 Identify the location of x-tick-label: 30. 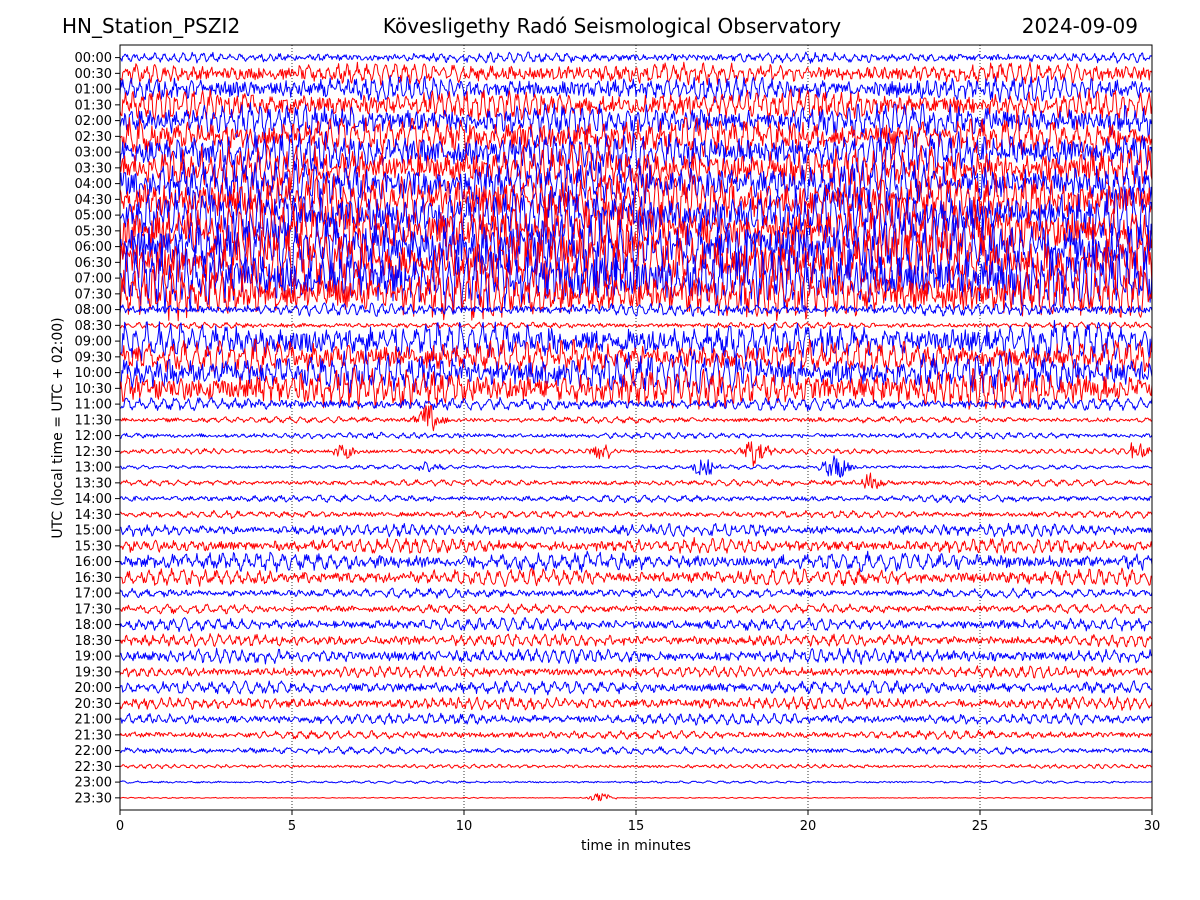
(1152, 826).